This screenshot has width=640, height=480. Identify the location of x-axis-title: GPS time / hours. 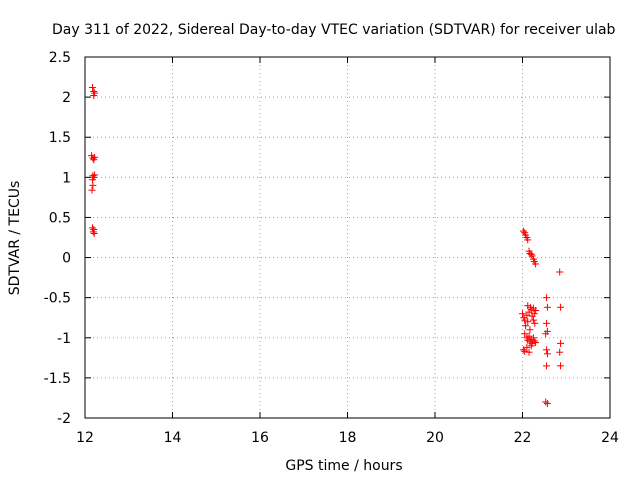
(343, 466).